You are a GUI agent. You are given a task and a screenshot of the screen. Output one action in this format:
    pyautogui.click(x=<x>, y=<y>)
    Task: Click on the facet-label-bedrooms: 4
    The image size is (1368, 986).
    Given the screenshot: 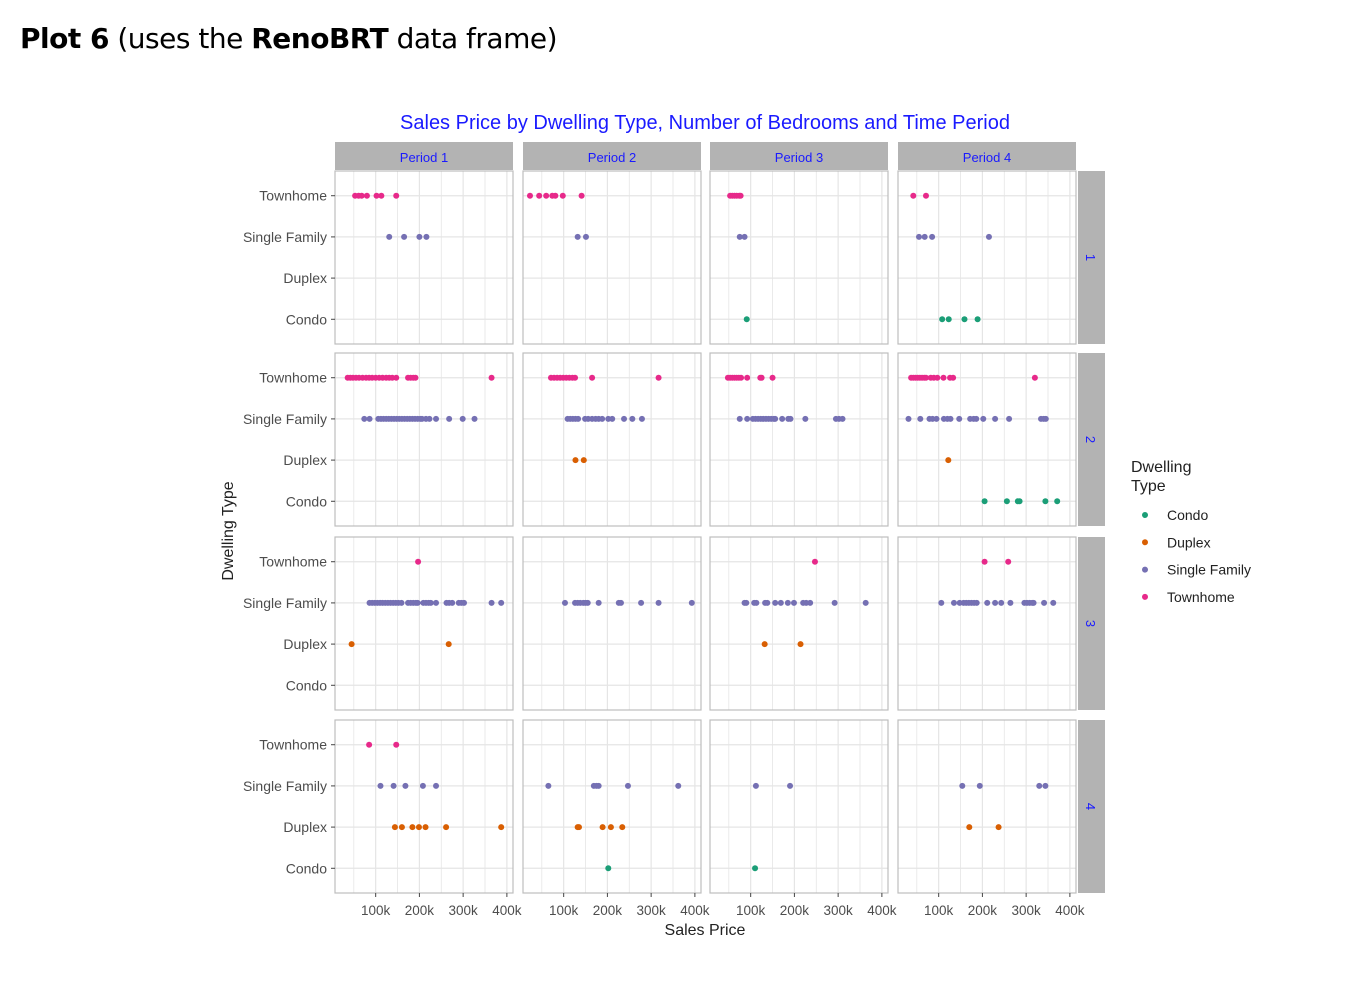 What is the action you would take?
    pyautogui.click(x=1090, y=806)
    